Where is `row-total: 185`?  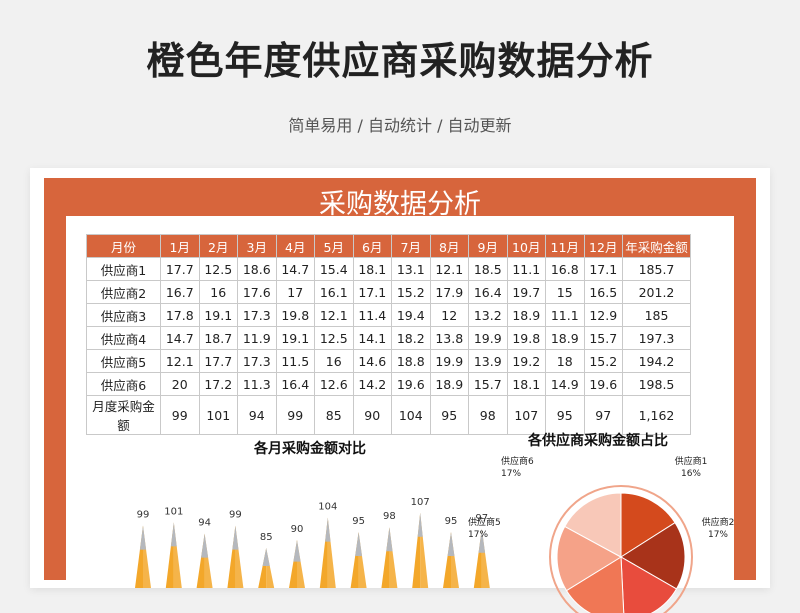 row-total: 185 is located at coordinates (656, 315).